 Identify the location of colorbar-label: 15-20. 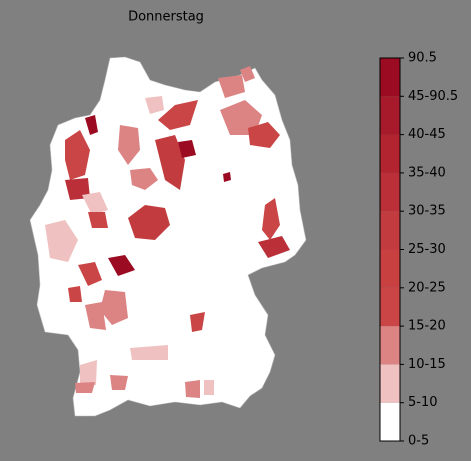
(427, 326).